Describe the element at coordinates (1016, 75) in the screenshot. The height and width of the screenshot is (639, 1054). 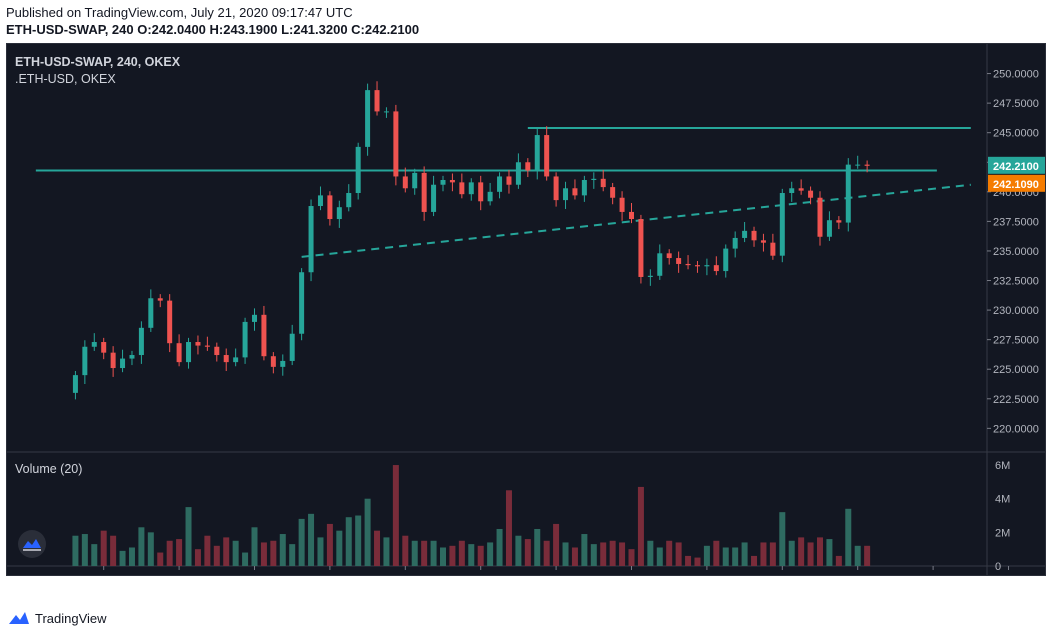
I see `price-tick-label: 250.0000` at that location.